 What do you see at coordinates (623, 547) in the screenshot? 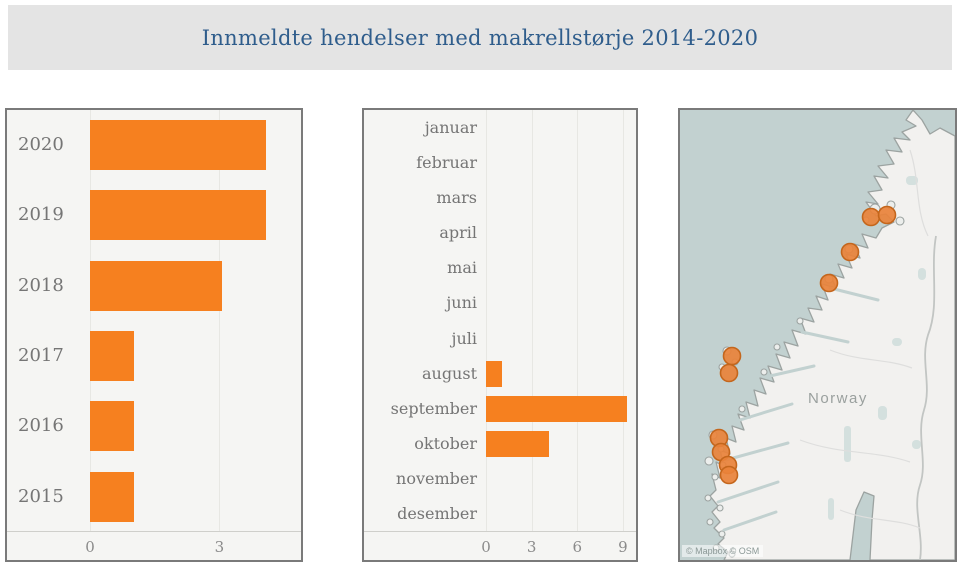
I see `axis-tick-label: 9` at bounding box center [623, 547].